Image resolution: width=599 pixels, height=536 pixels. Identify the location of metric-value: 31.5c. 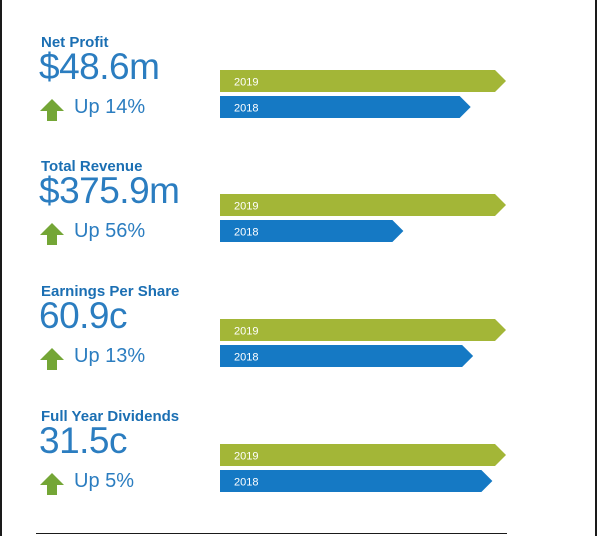
(83, 440).